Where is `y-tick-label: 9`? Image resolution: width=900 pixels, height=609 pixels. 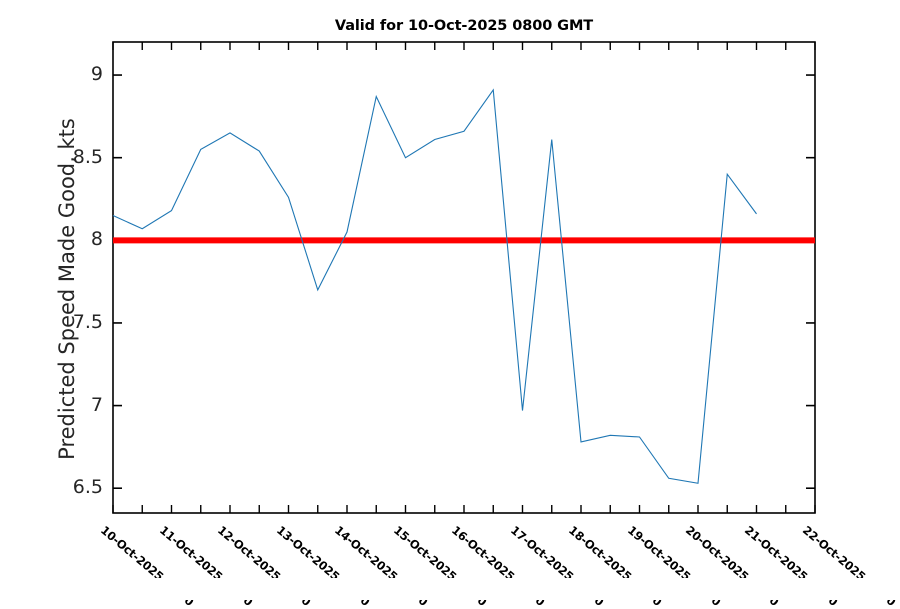 y-tick-label: 9 is located at coordinates (96, 74).